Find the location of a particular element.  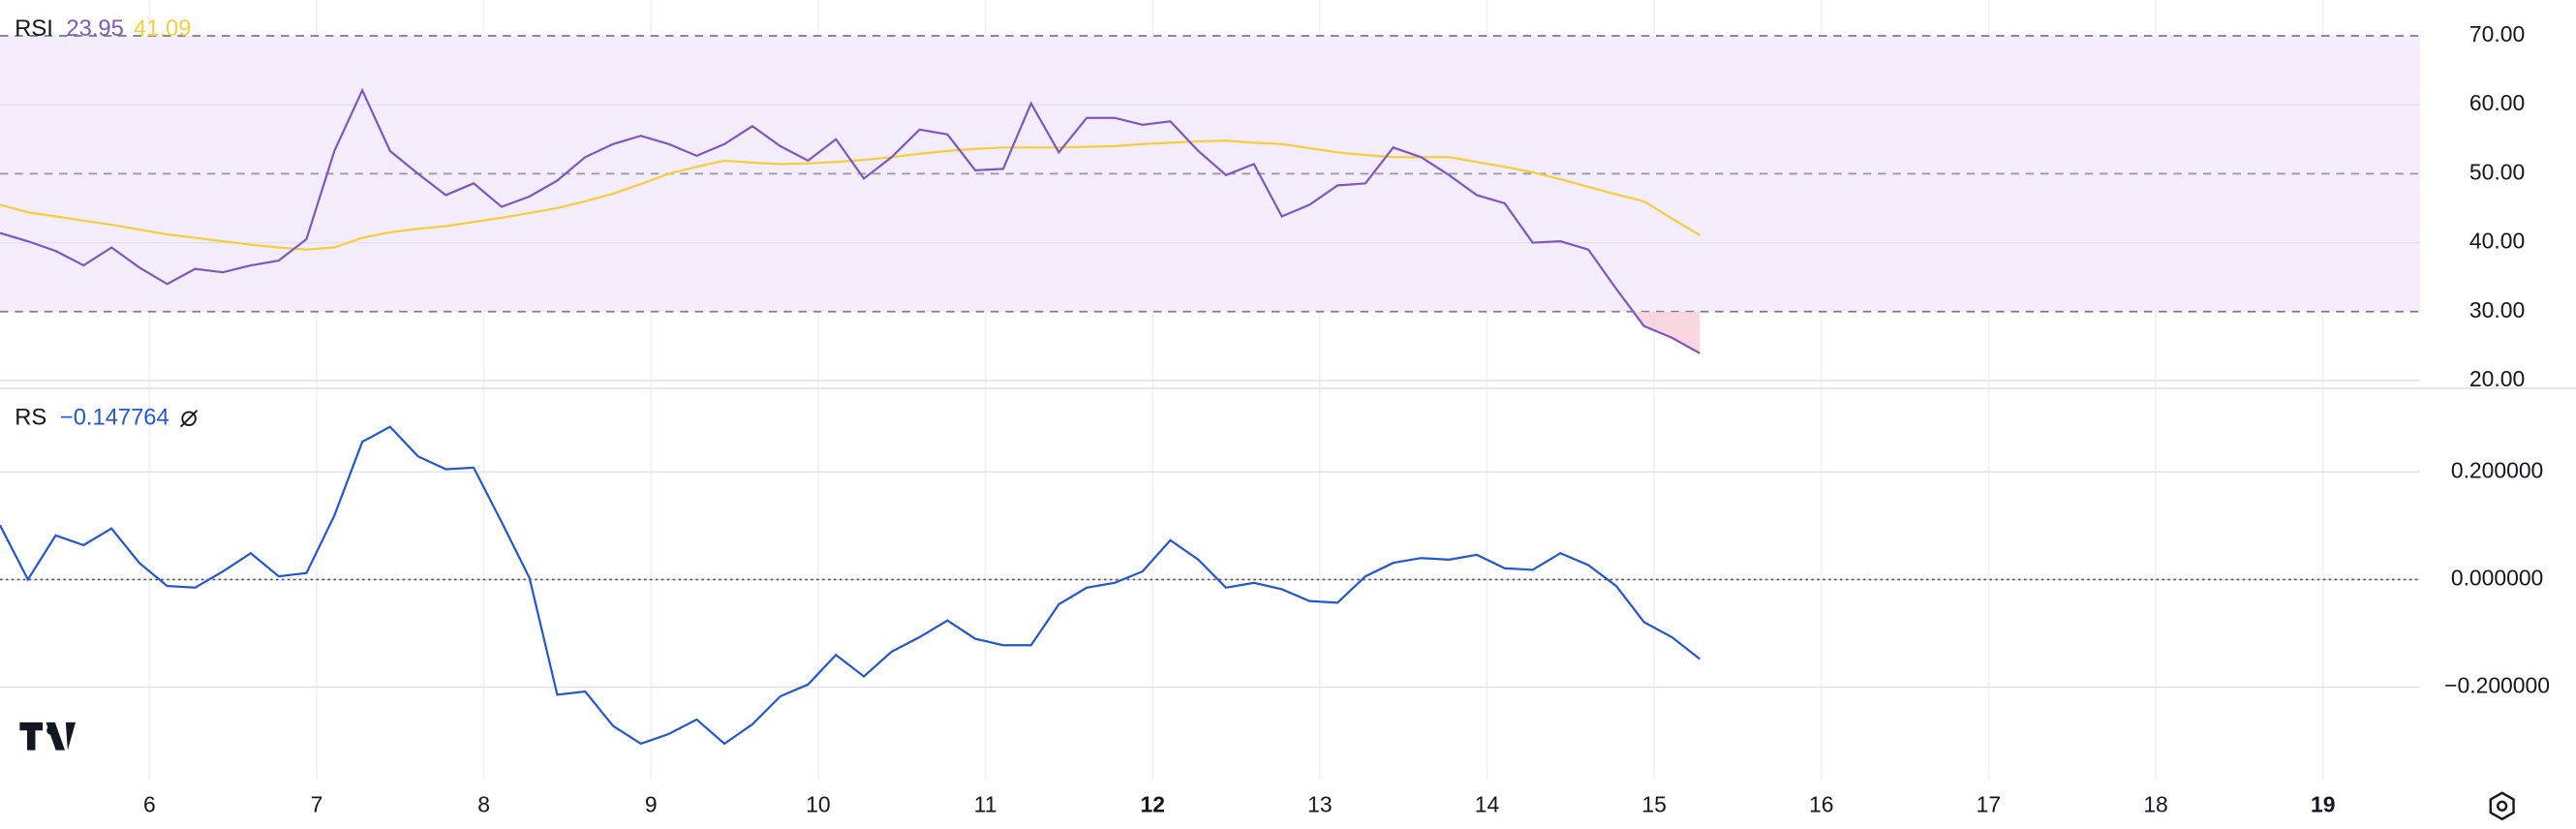

y-tick-label: 30.00 is located at coordinates (2497, 309).